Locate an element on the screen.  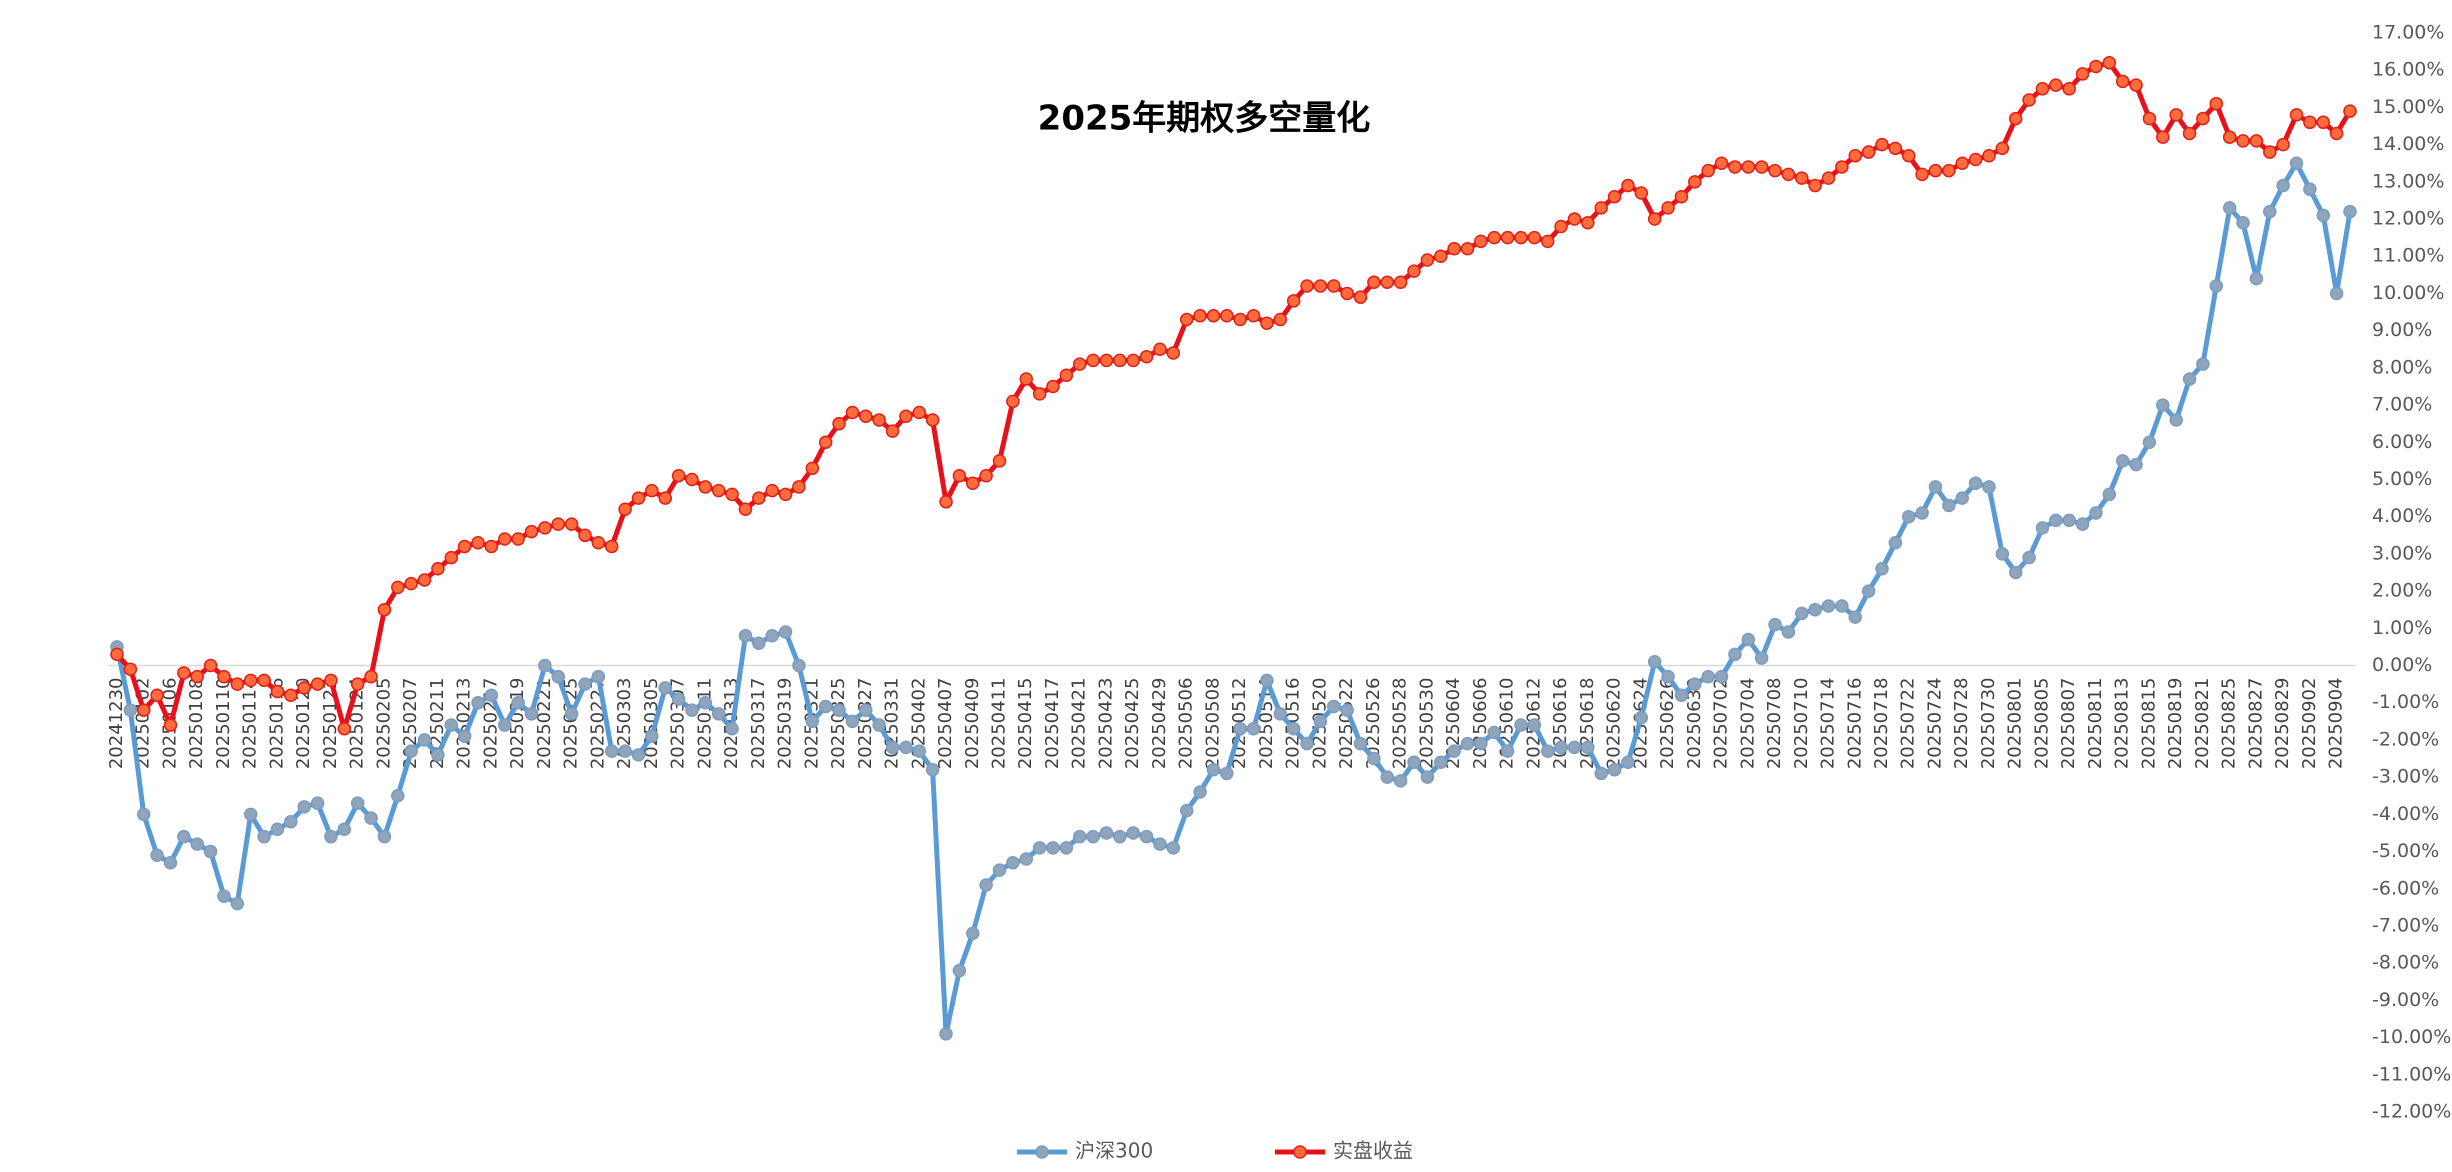
x-tick-label: 20250303 is located at coordinates (624, 724).